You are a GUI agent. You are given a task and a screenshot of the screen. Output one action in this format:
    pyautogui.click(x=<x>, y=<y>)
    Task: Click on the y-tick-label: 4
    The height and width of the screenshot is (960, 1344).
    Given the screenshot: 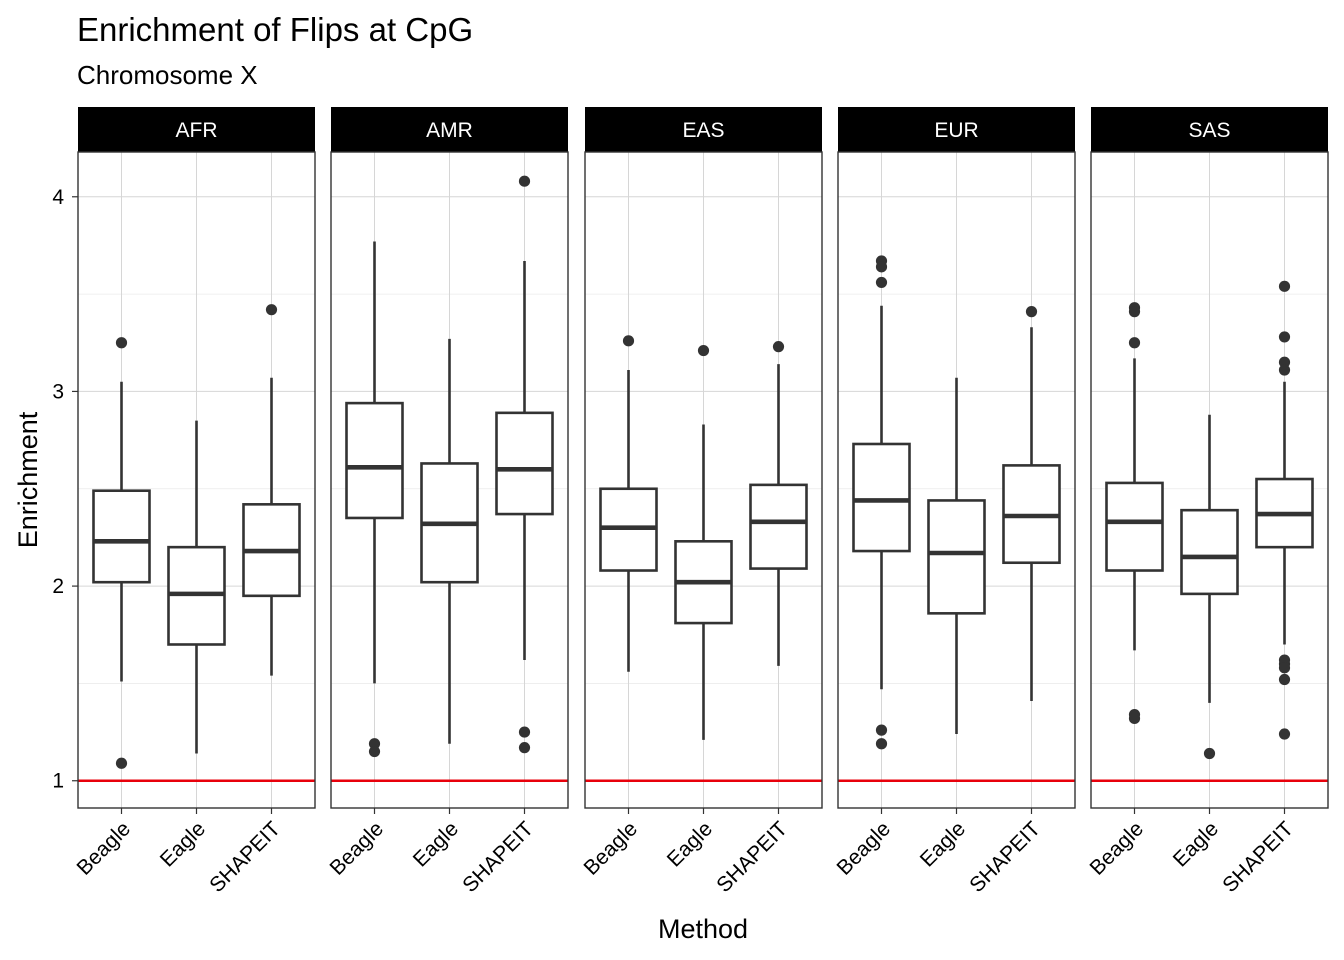 What is the action you would take?
    pyautogui.click(x=58, y=197)
    